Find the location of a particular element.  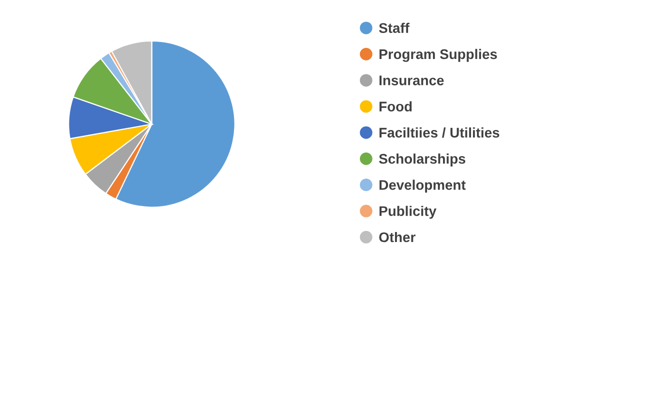

legend-label: Insurance is located at coordinates (412, 81).